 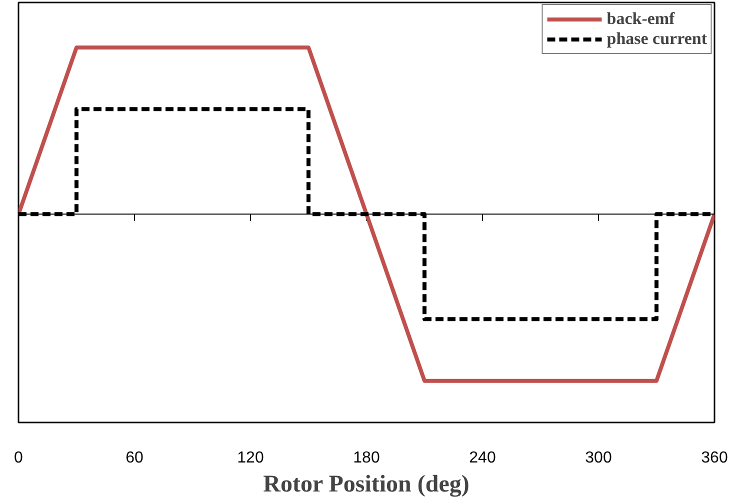 I want to click on x-tick-label: 60, so click(x=135, y=458).